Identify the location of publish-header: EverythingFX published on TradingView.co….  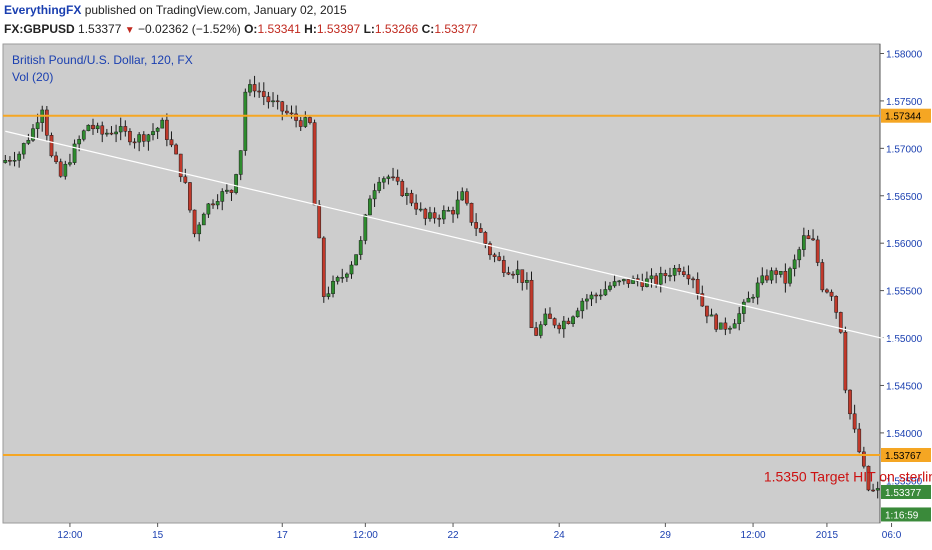
(175, 10).